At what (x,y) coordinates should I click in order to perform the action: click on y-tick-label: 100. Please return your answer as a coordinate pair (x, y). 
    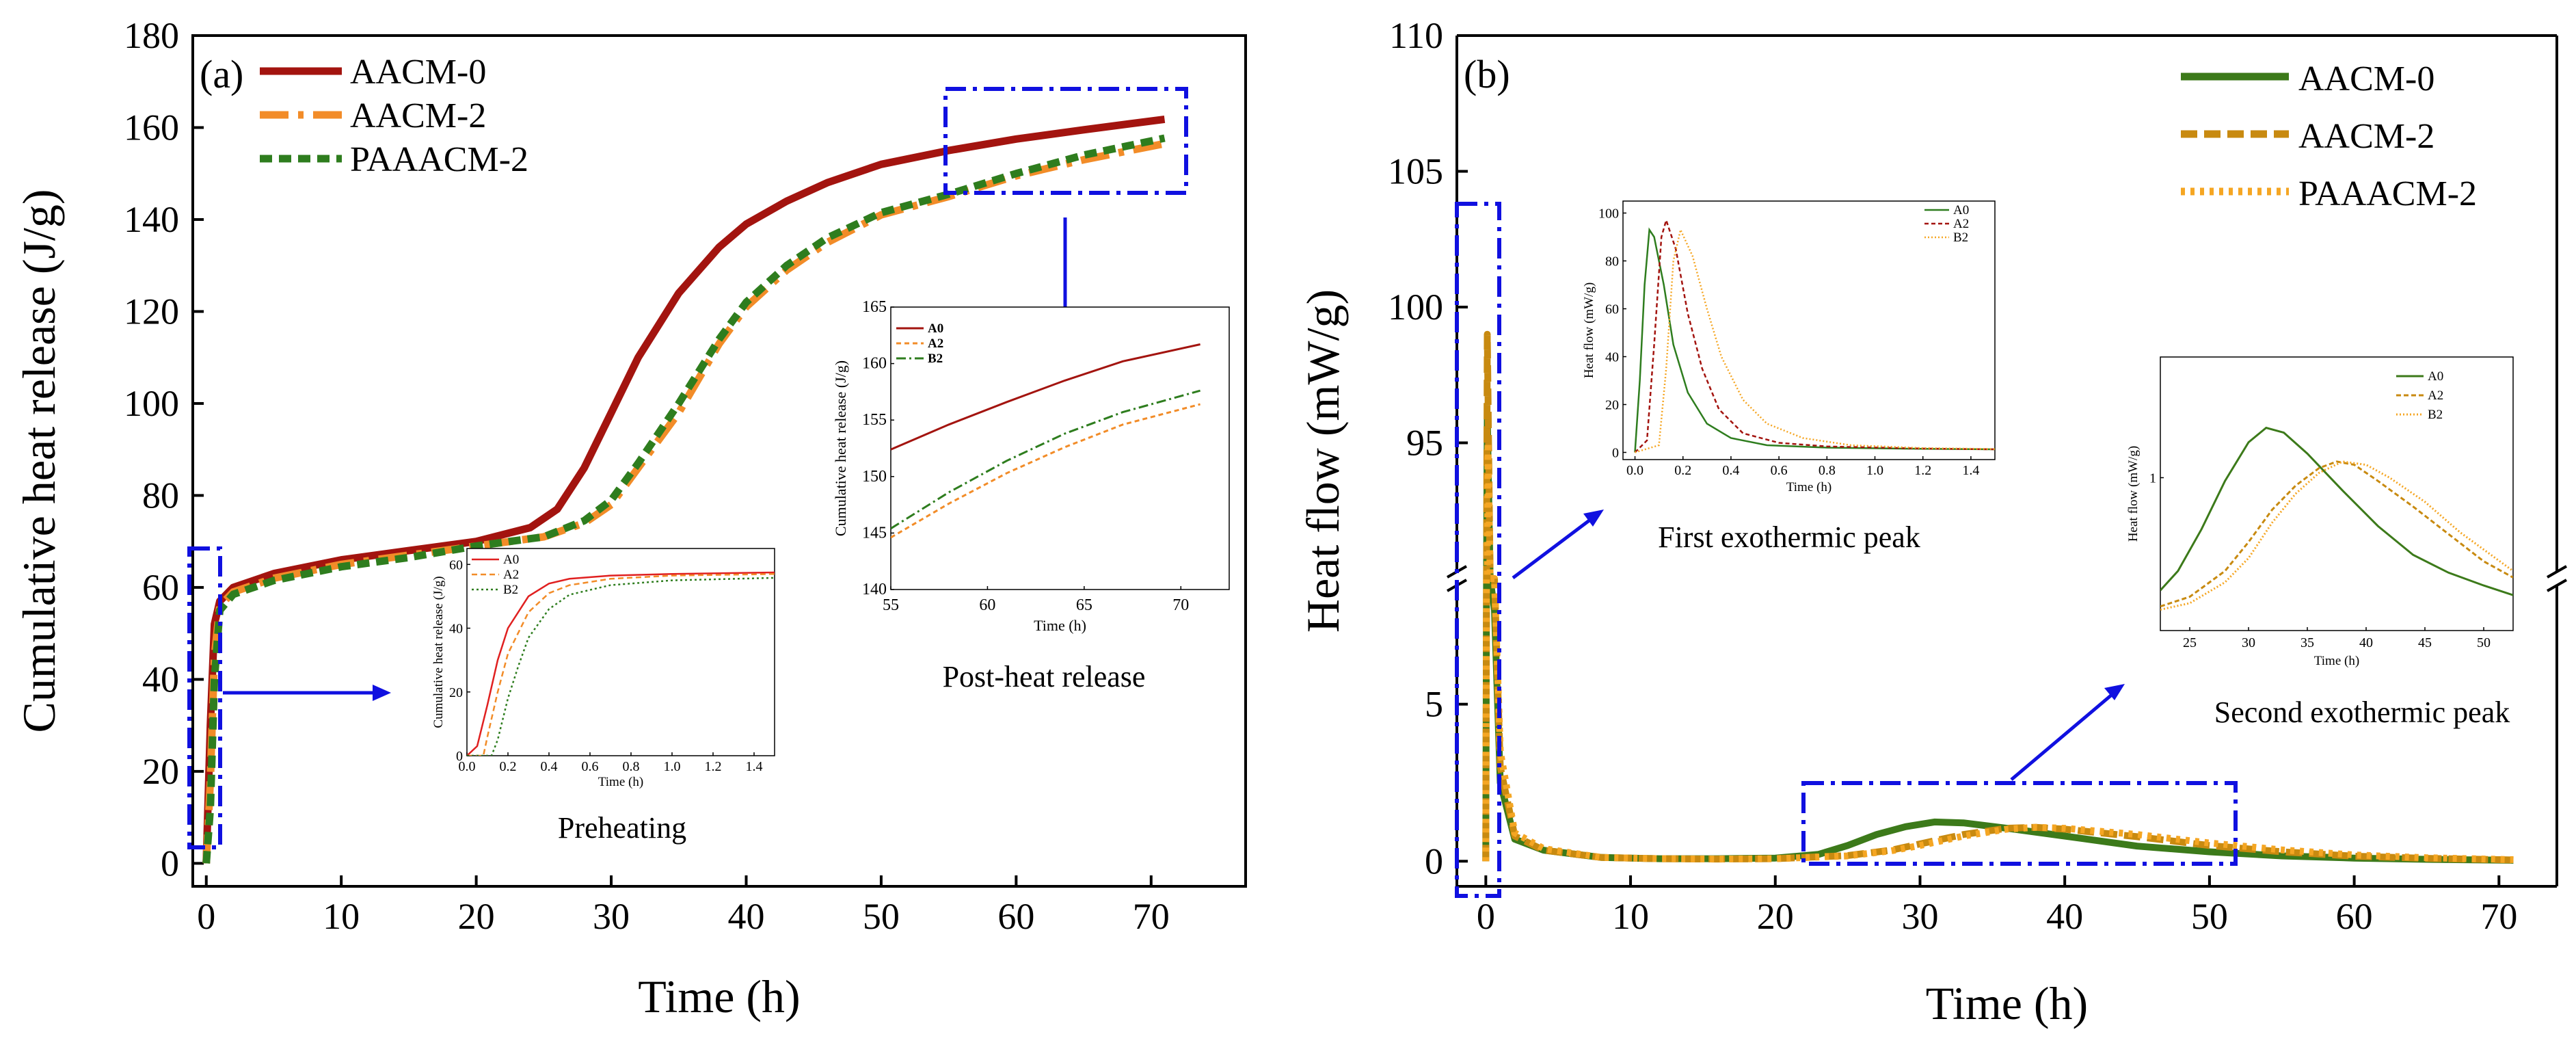
    Looking at the image, I should click on (1415, 307).